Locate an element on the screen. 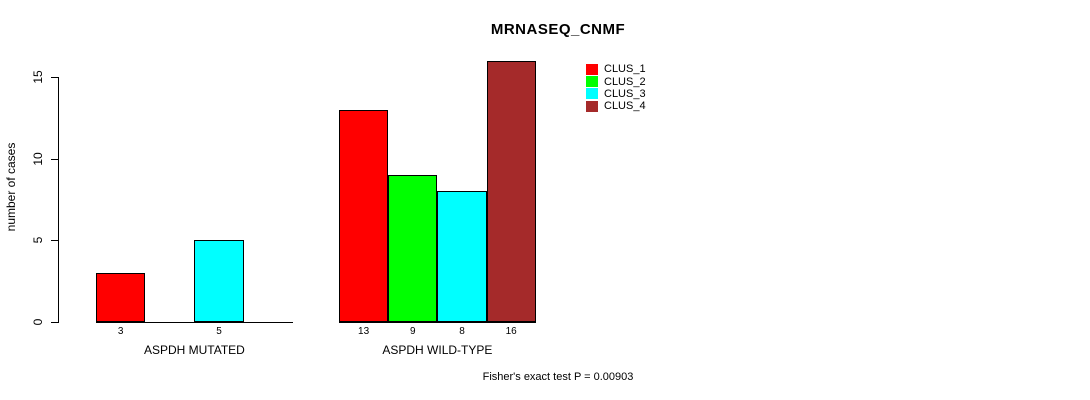 Image resolution: width=1090 pixels, height=400 pixels. y-axis-label: number of cases is located at coordinates (11, 187).